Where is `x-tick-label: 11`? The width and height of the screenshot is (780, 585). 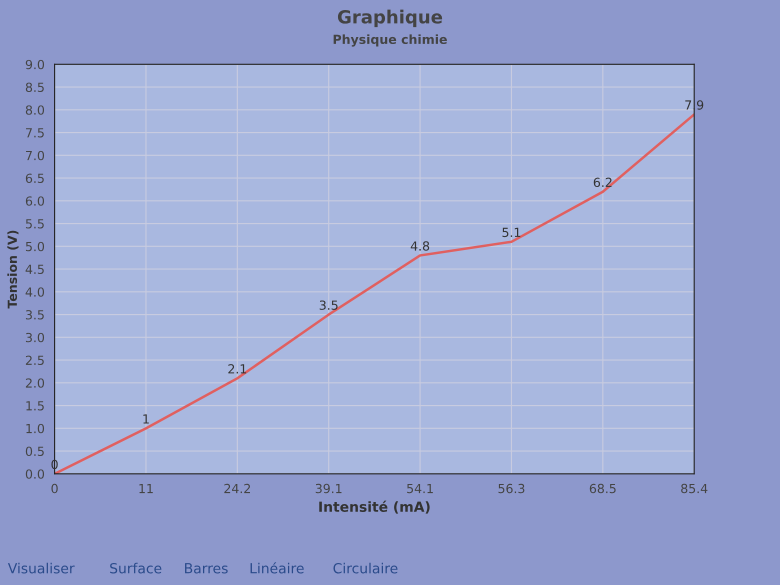
x-tick-label: 11 is located at coordinates (146, 489).